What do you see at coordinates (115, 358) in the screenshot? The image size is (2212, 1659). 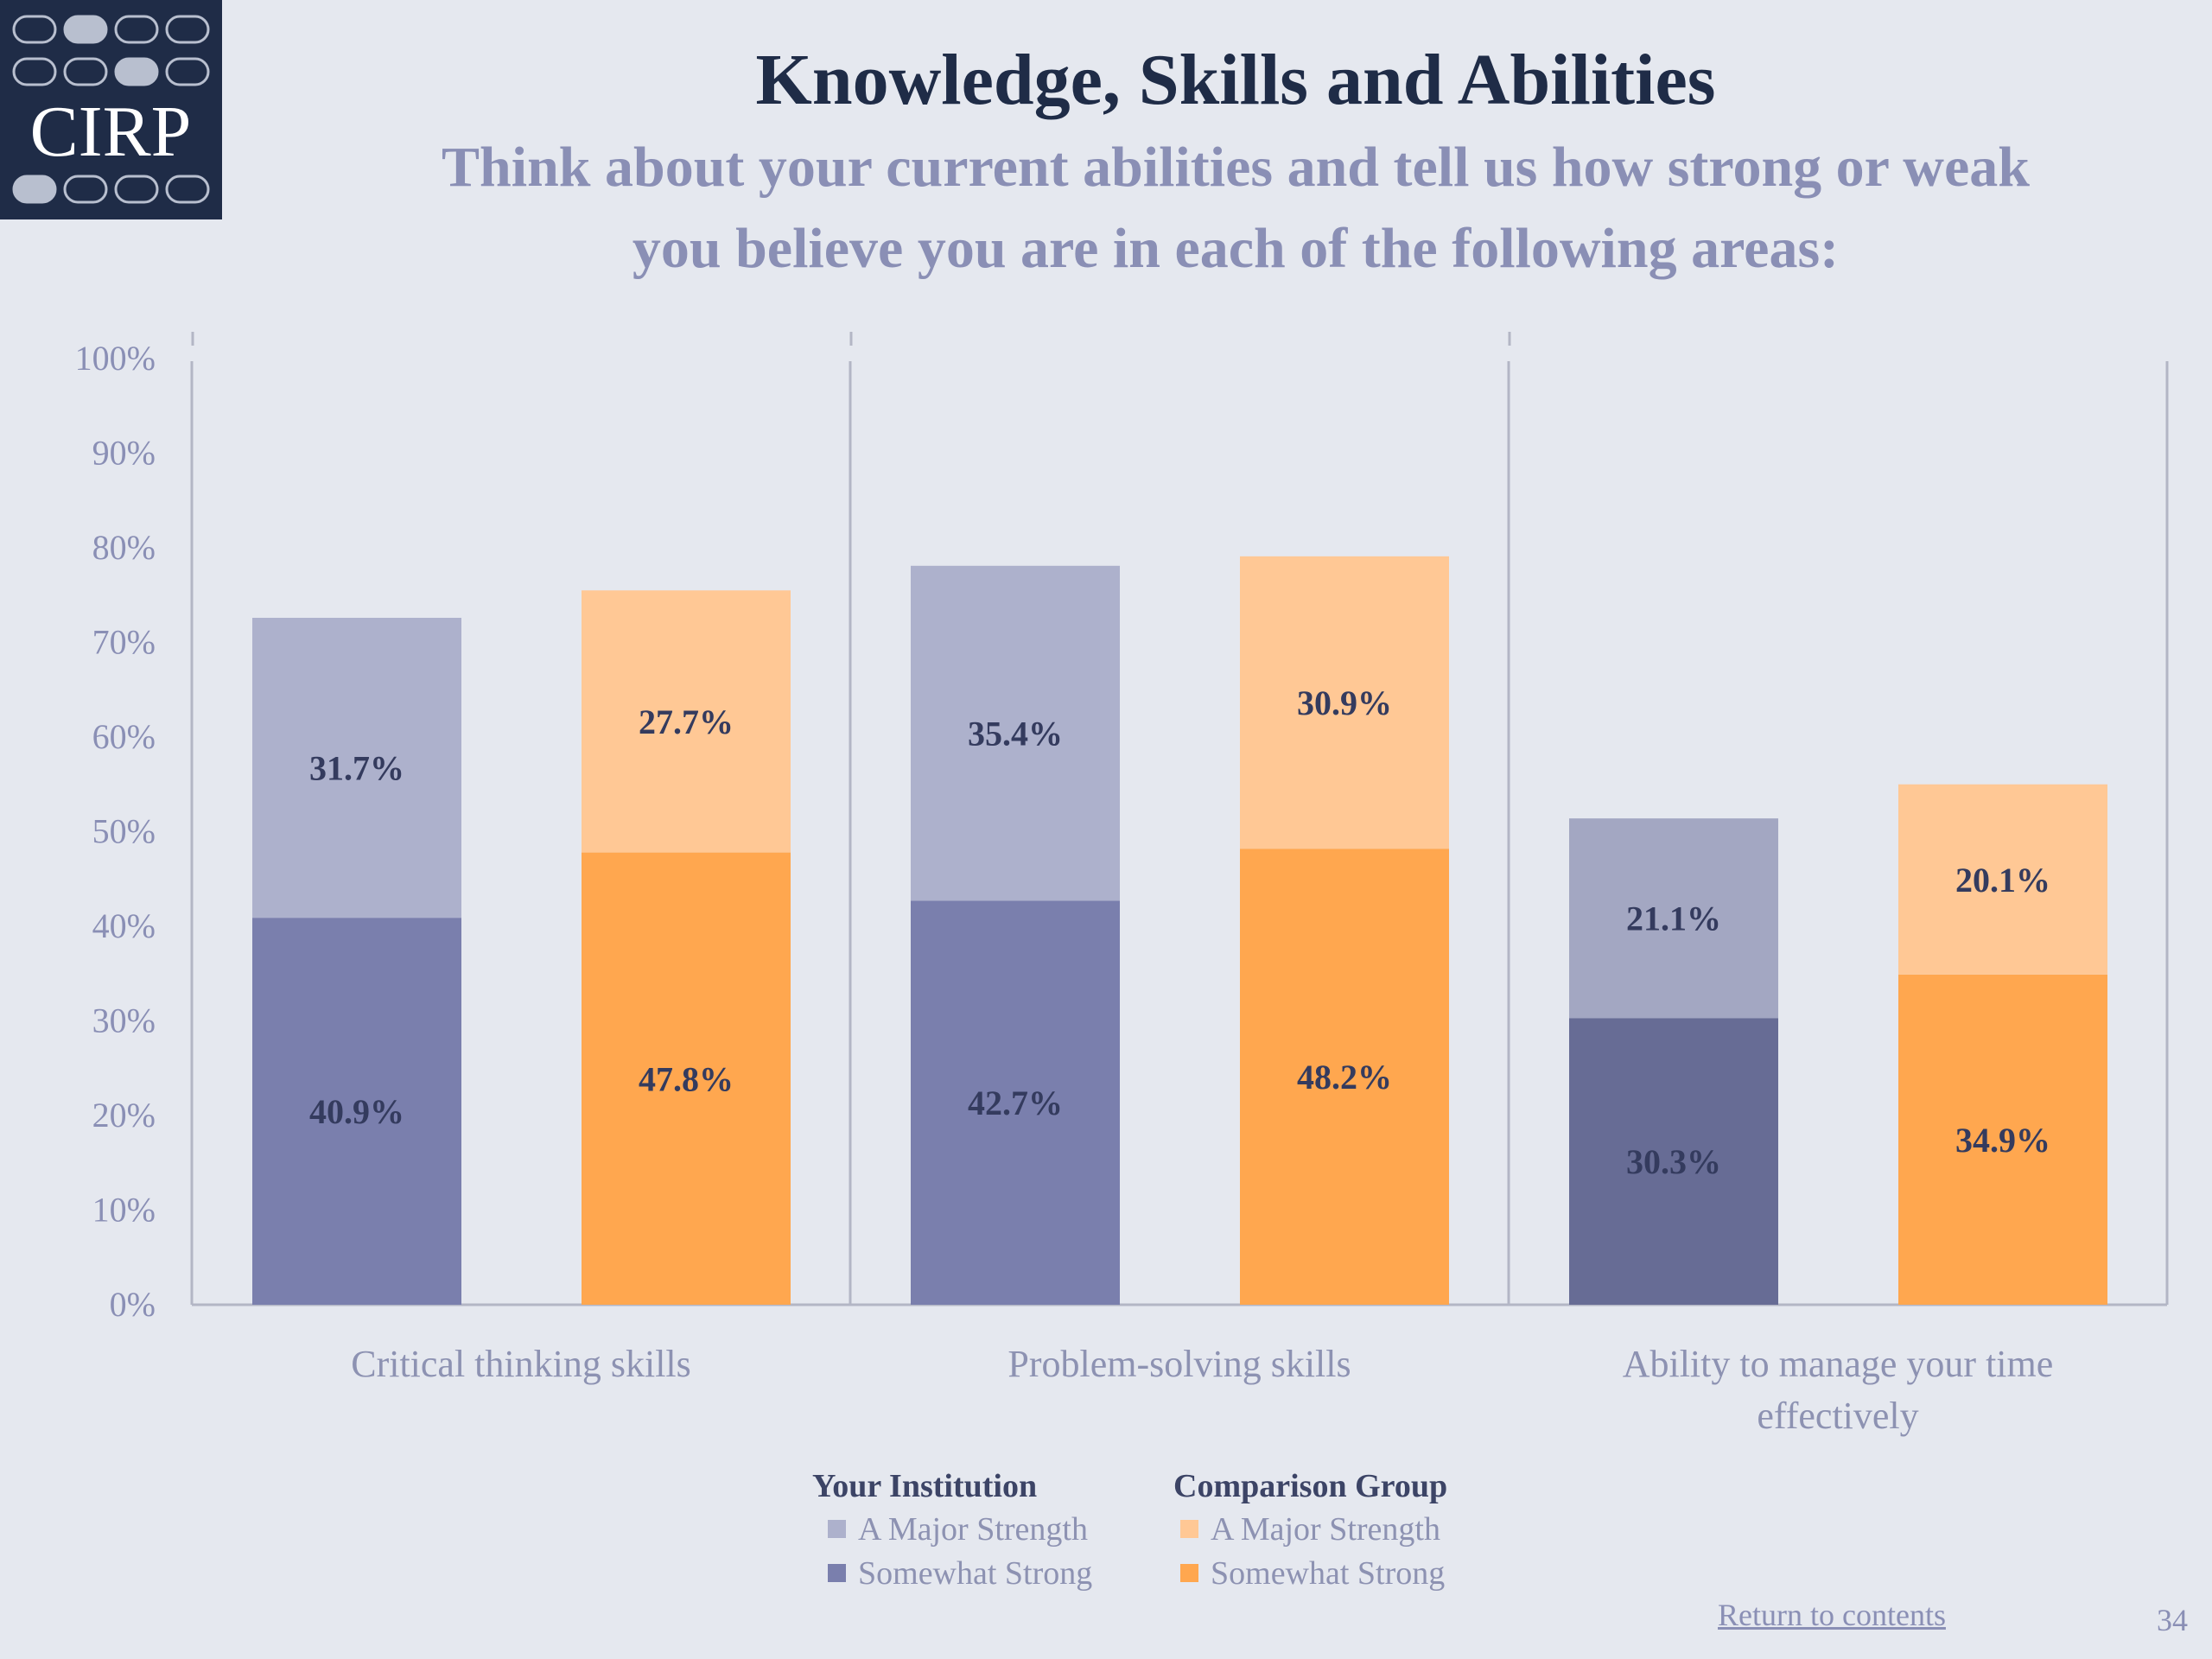 I see `y-tick-label: 100%` at bounding box center [115, 358].